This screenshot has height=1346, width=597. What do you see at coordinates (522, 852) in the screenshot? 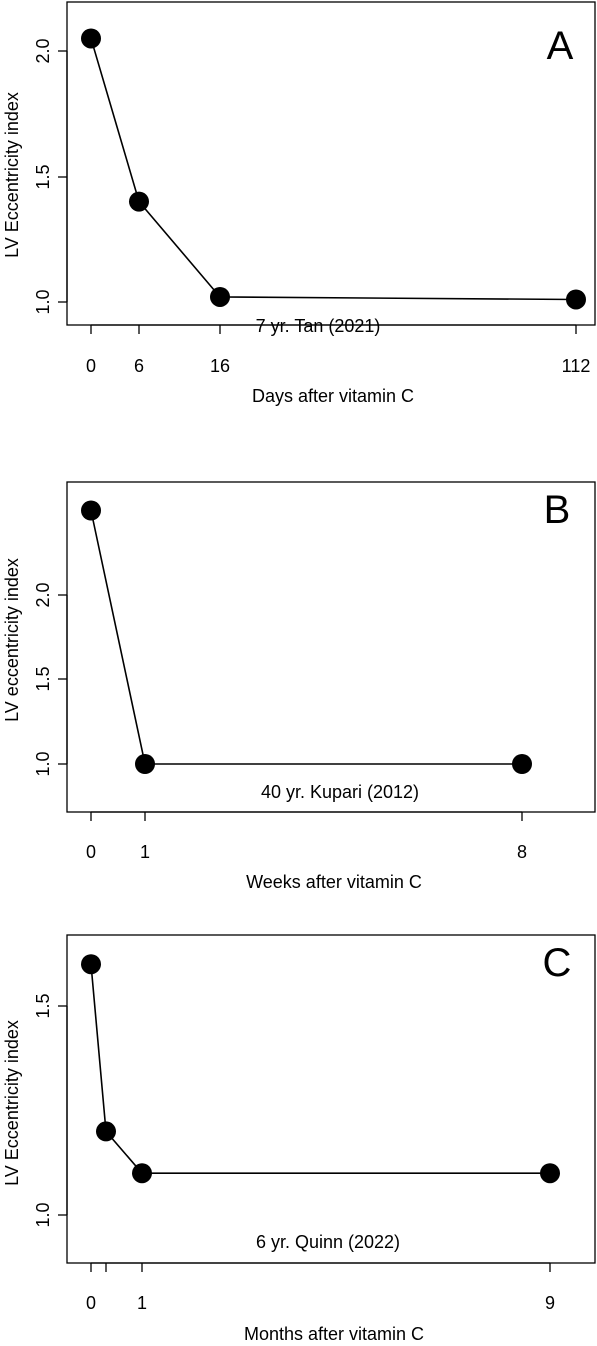
I see `x-tick-label: 8` at bounding box center [522, 852].